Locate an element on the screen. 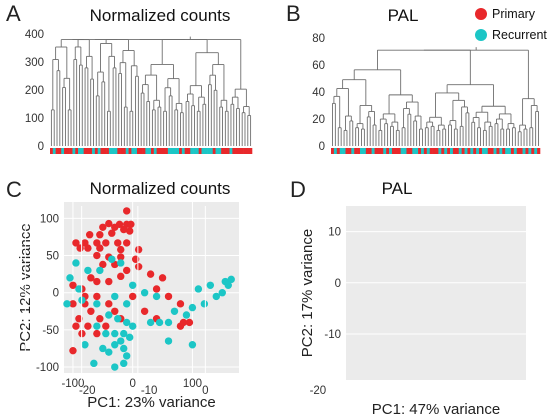  panel-c-y-tick-label: 50 is located at coordinates (52, 257).